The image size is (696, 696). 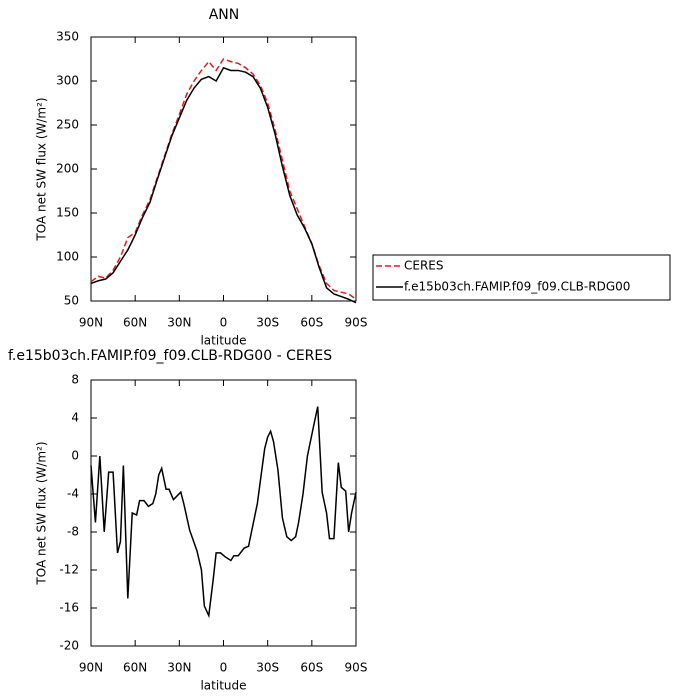 What do you see at coordinates (71, 301) in the screenshot?
I see `y-tick-label: 50` at bounding box center [71, 301].